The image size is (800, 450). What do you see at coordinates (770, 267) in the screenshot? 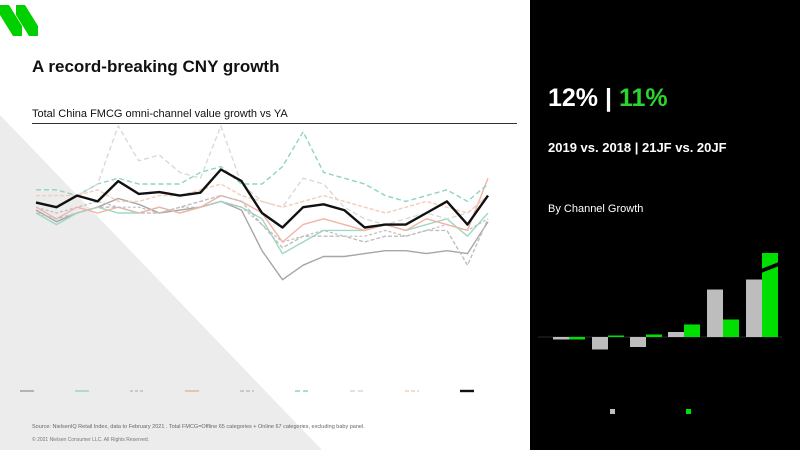
I see `axis-break-mark` at bounding box center [770, 267].